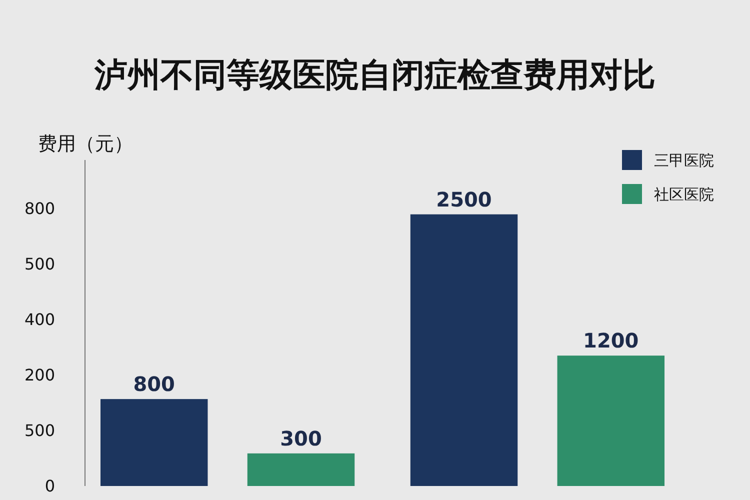 This screenshot has width=750, height=500. Describe the element at coordinates (684, 194) in the screenshot. I see `legend-label: 社区医院` at that location.